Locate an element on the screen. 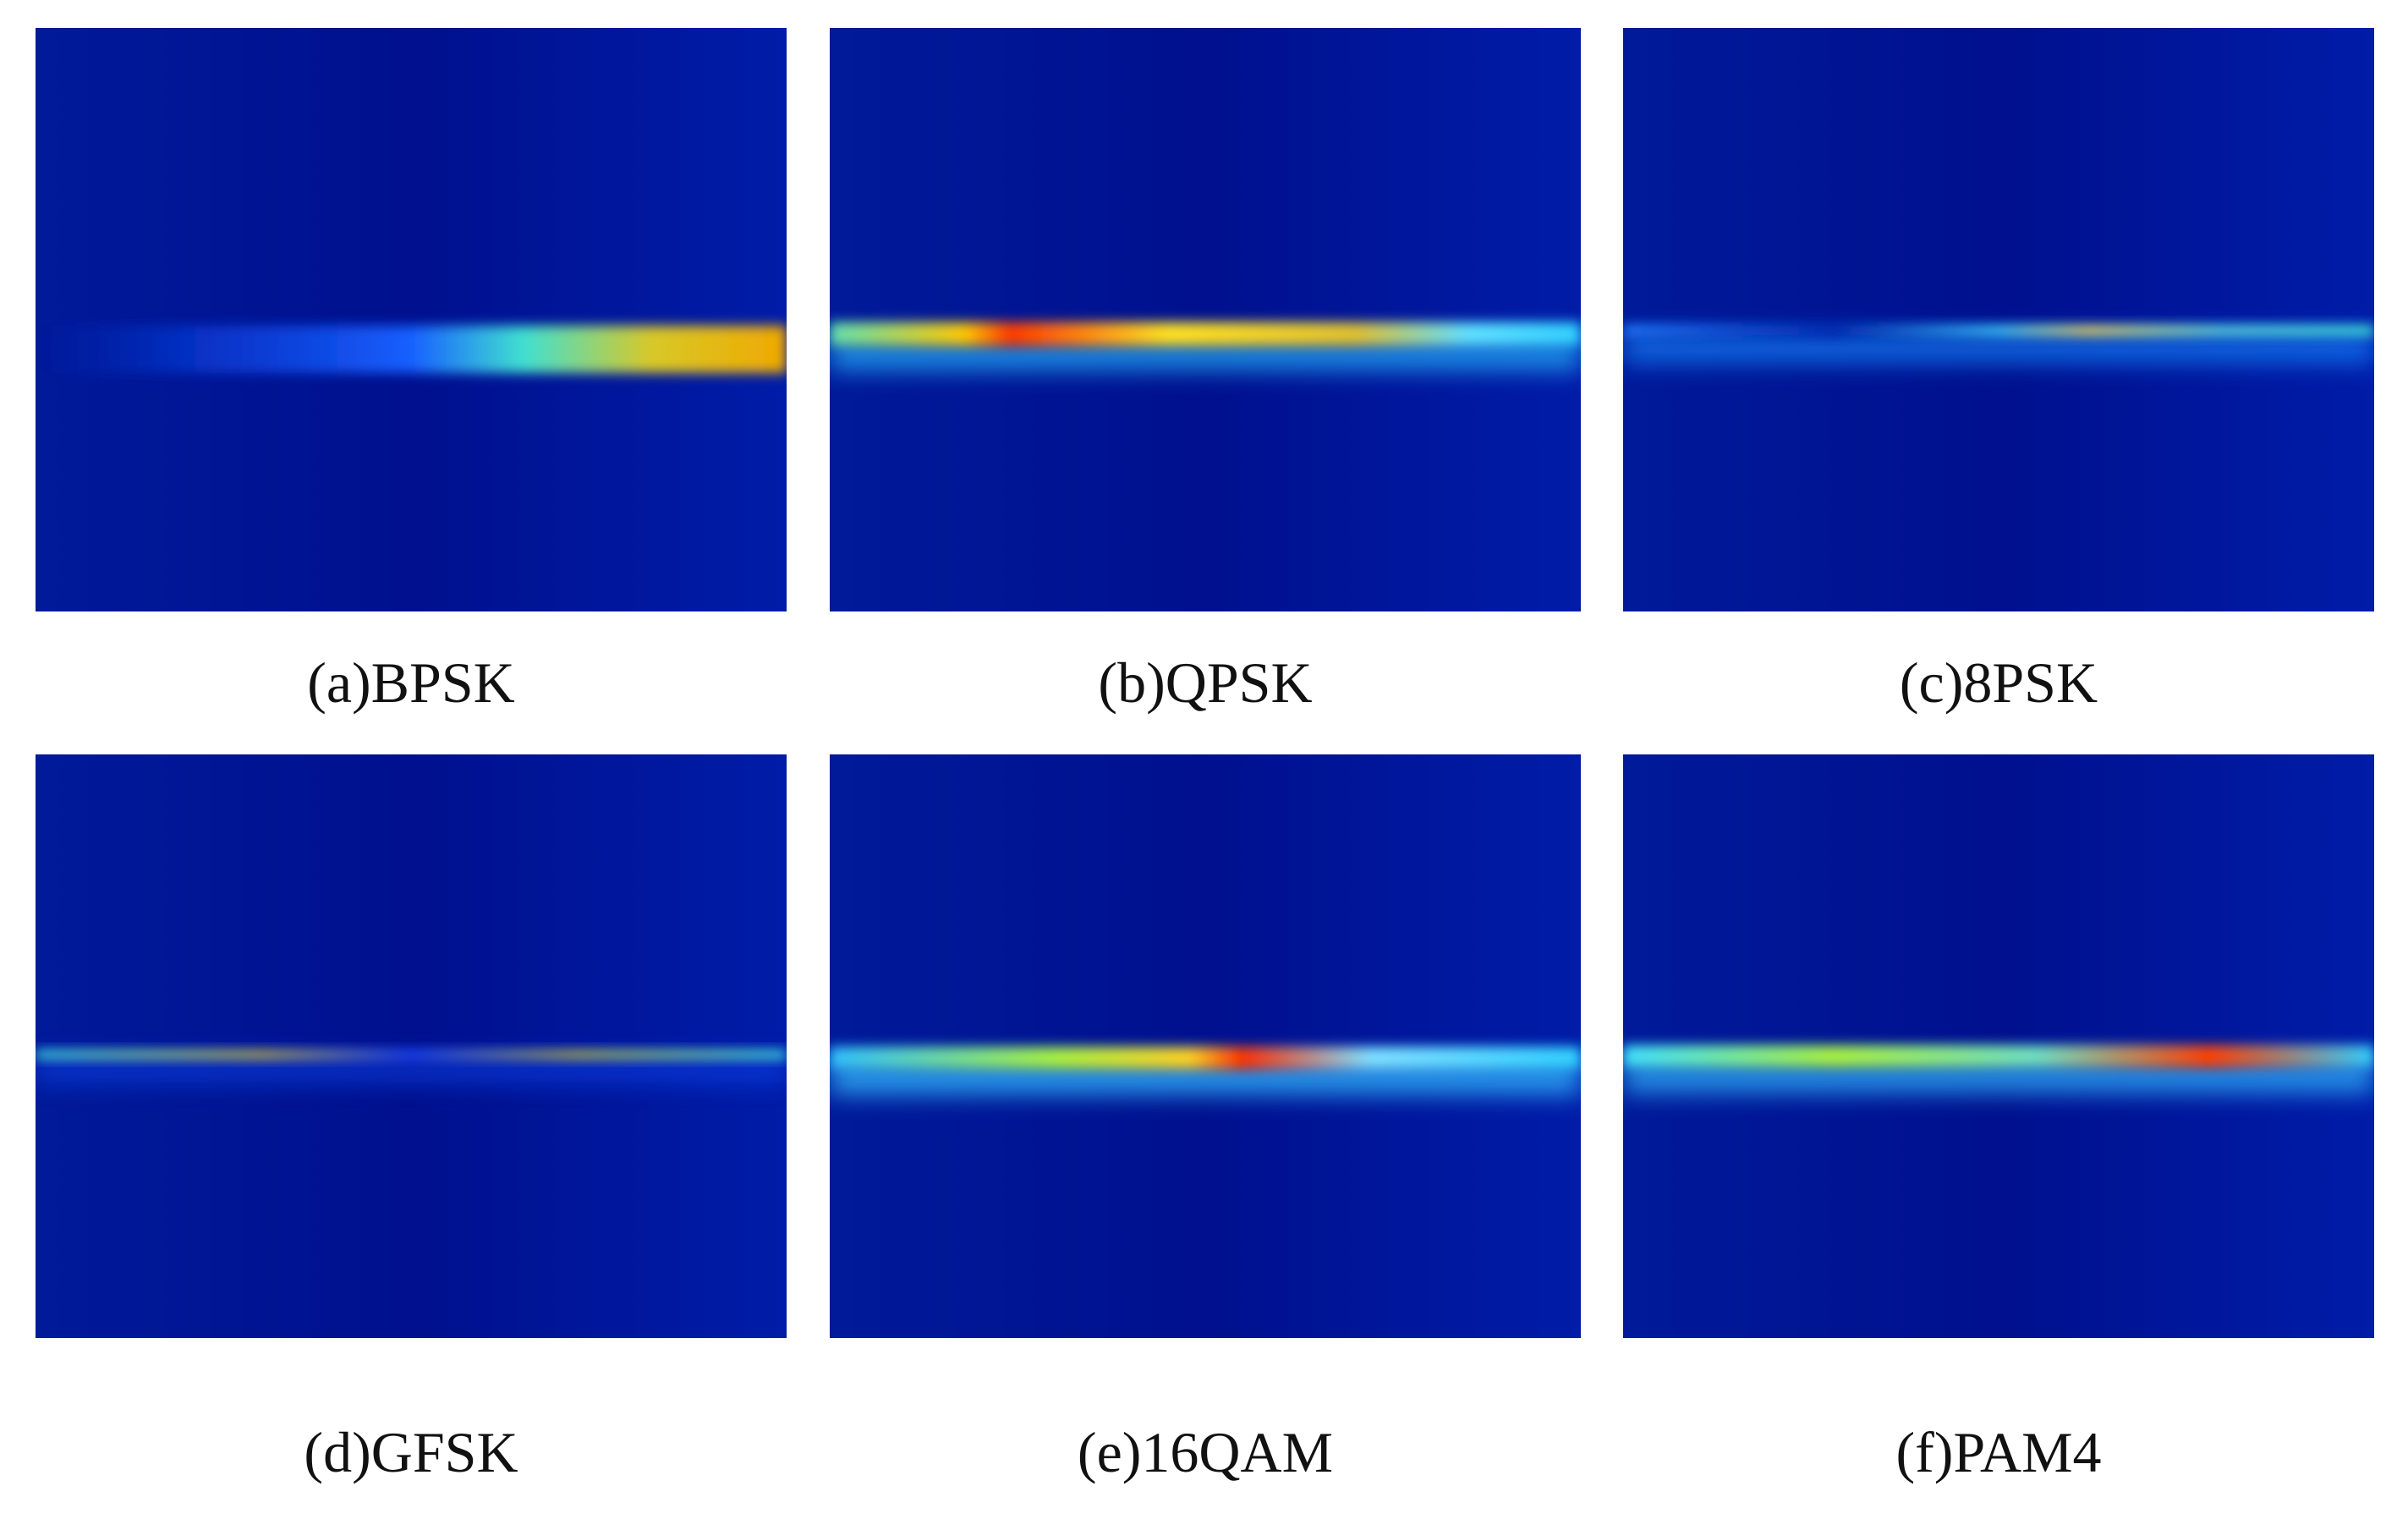 This screenshot has height=1519, width=2408. panel-f is located at coordinates (1998, 1046).